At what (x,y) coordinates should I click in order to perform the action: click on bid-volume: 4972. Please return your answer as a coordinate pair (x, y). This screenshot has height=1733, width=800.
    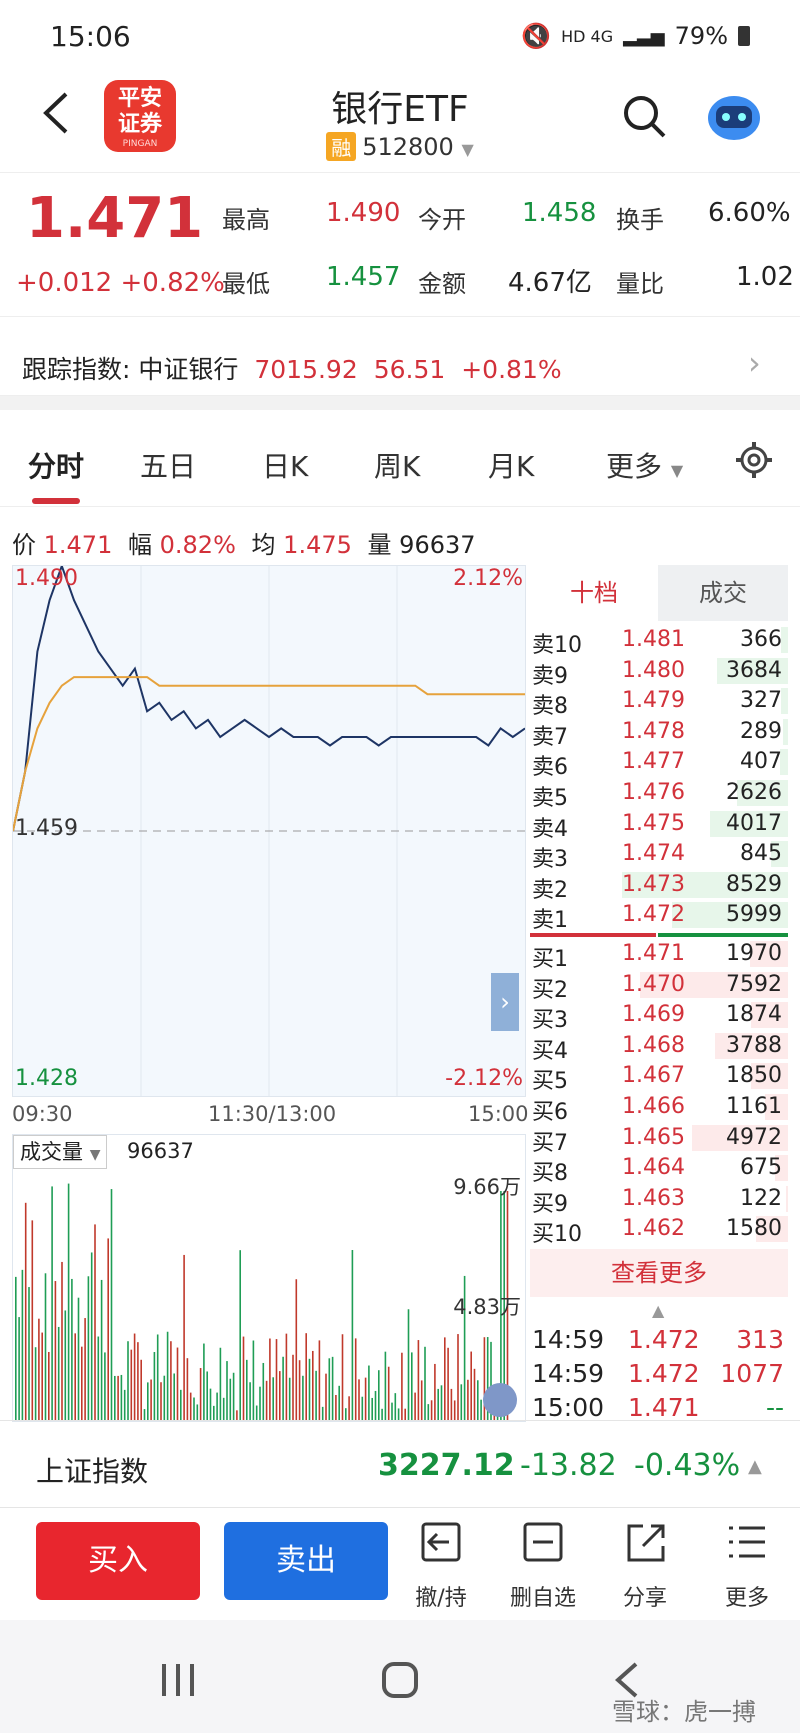
    Looking at the image, I should click on (754, 1137).